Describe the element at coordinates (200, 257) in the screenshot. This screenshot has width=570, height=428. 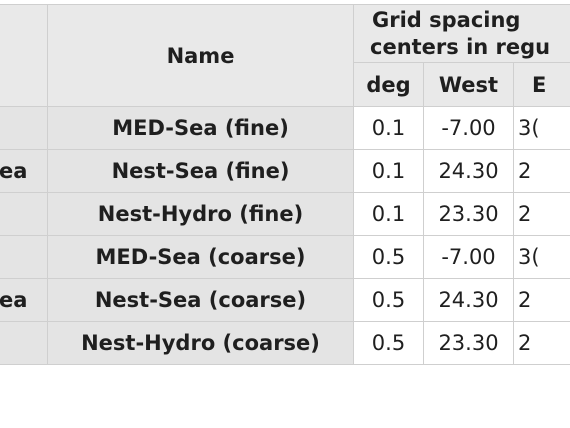
I see `row-name: MED-Sea (coarse)` at that location.